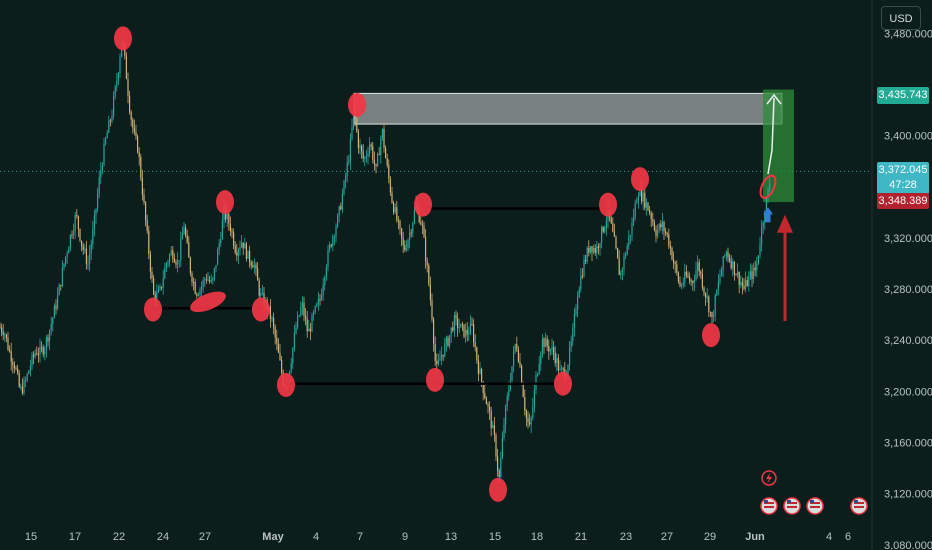 Image resolution: width=932 pixels, height=550 pixels. I want to click on y-tick-label: 3,200.000, so click(908, 392).